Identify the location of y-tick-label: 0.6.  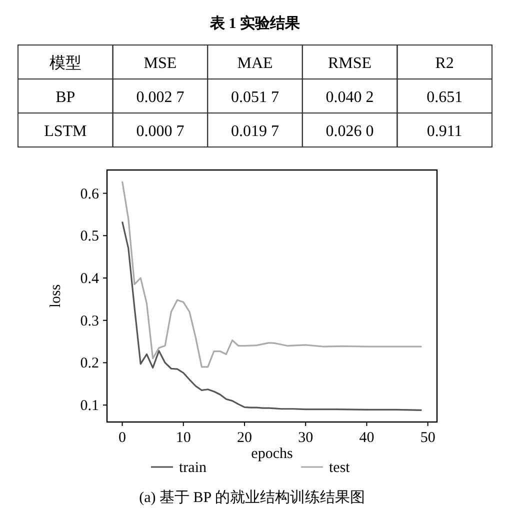
(90, 194).